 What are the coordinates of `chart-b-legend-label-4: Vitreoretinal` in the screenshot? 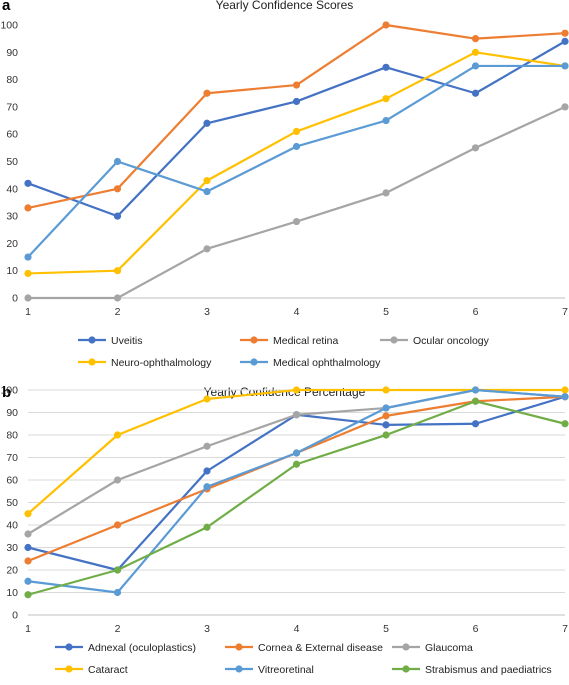 It's located at (286, 670).